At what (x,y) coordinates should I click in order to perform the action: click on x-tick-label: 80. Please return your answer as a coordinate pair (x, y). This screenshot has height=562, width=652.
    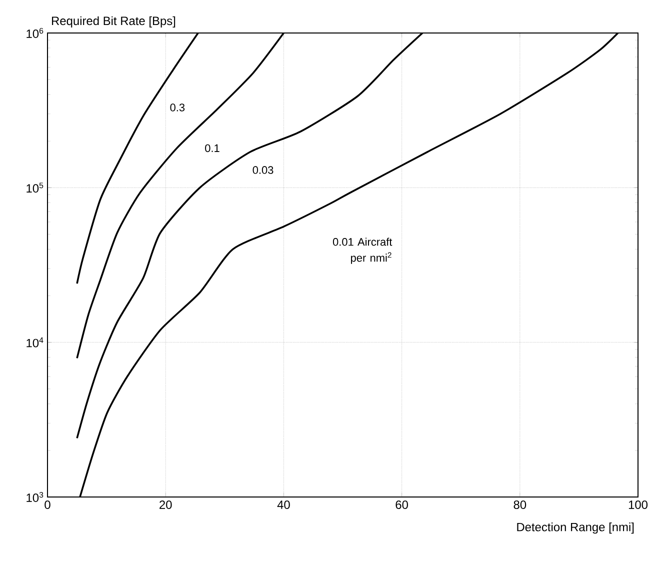
    Looking at the image, I should click on (520, 504).